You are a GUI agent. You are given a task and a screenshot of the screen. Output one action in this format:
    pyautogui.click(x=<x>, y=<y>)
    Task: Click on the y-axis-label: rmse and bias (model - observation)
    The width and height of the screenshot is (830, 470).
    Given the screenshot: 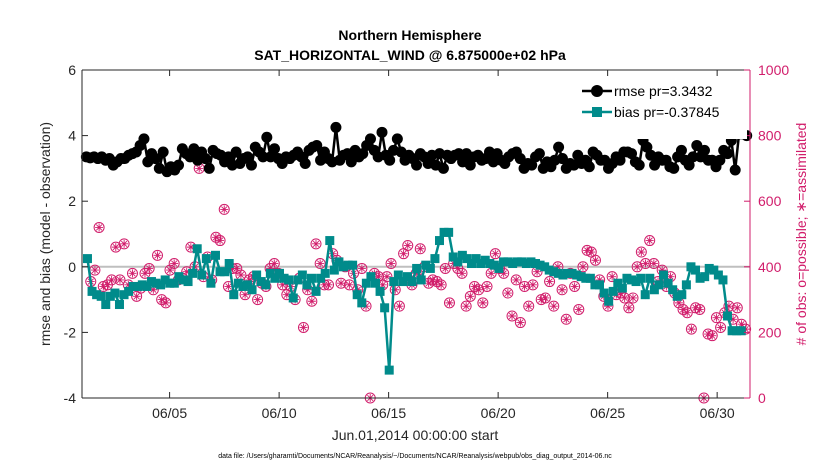 What is the action you would take?
    pyautogui.click(x=45, y=234)
    